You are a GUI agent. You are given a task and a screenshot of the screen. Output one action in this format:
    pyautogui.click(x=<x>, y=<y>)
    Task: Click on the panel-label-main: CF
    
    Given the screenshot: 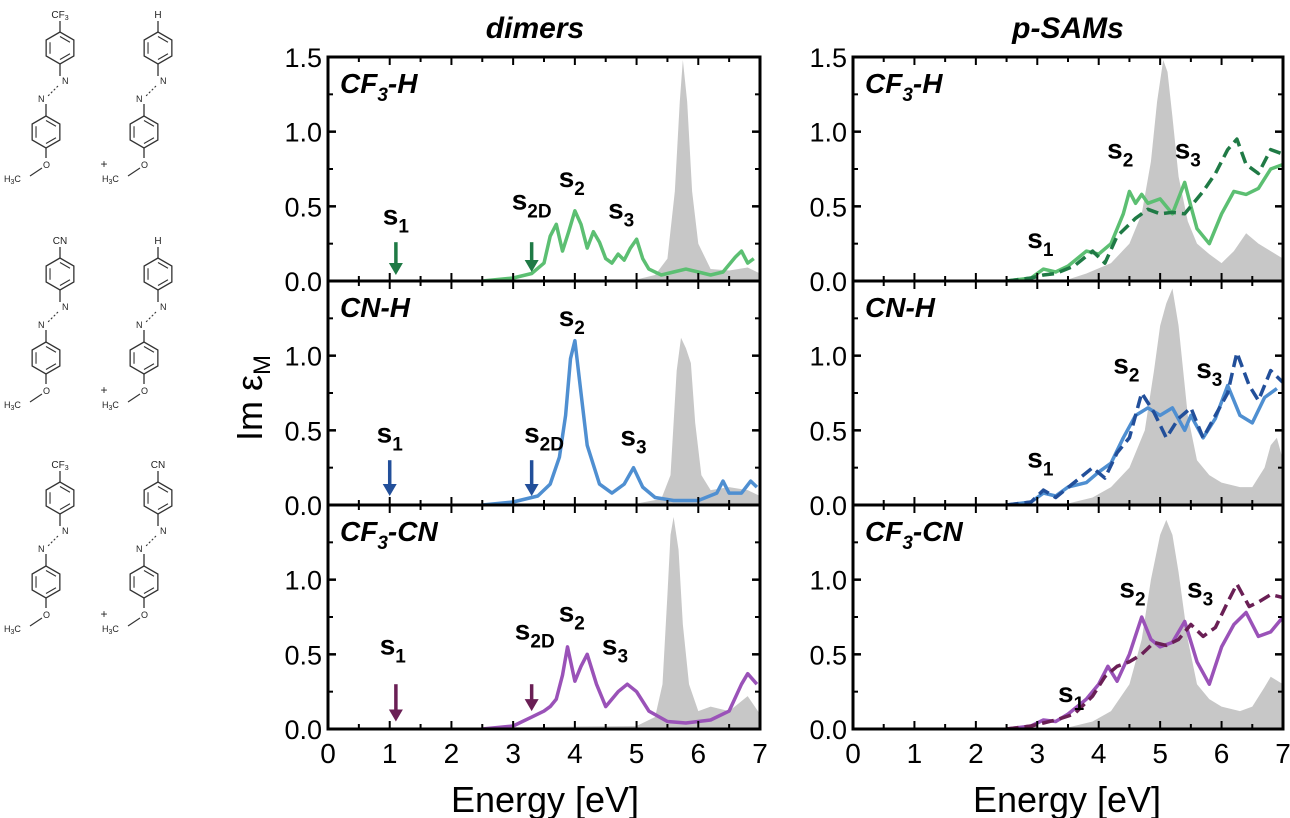 What is the action you would take?
    pyautogui.click(x=884, y=83)
    